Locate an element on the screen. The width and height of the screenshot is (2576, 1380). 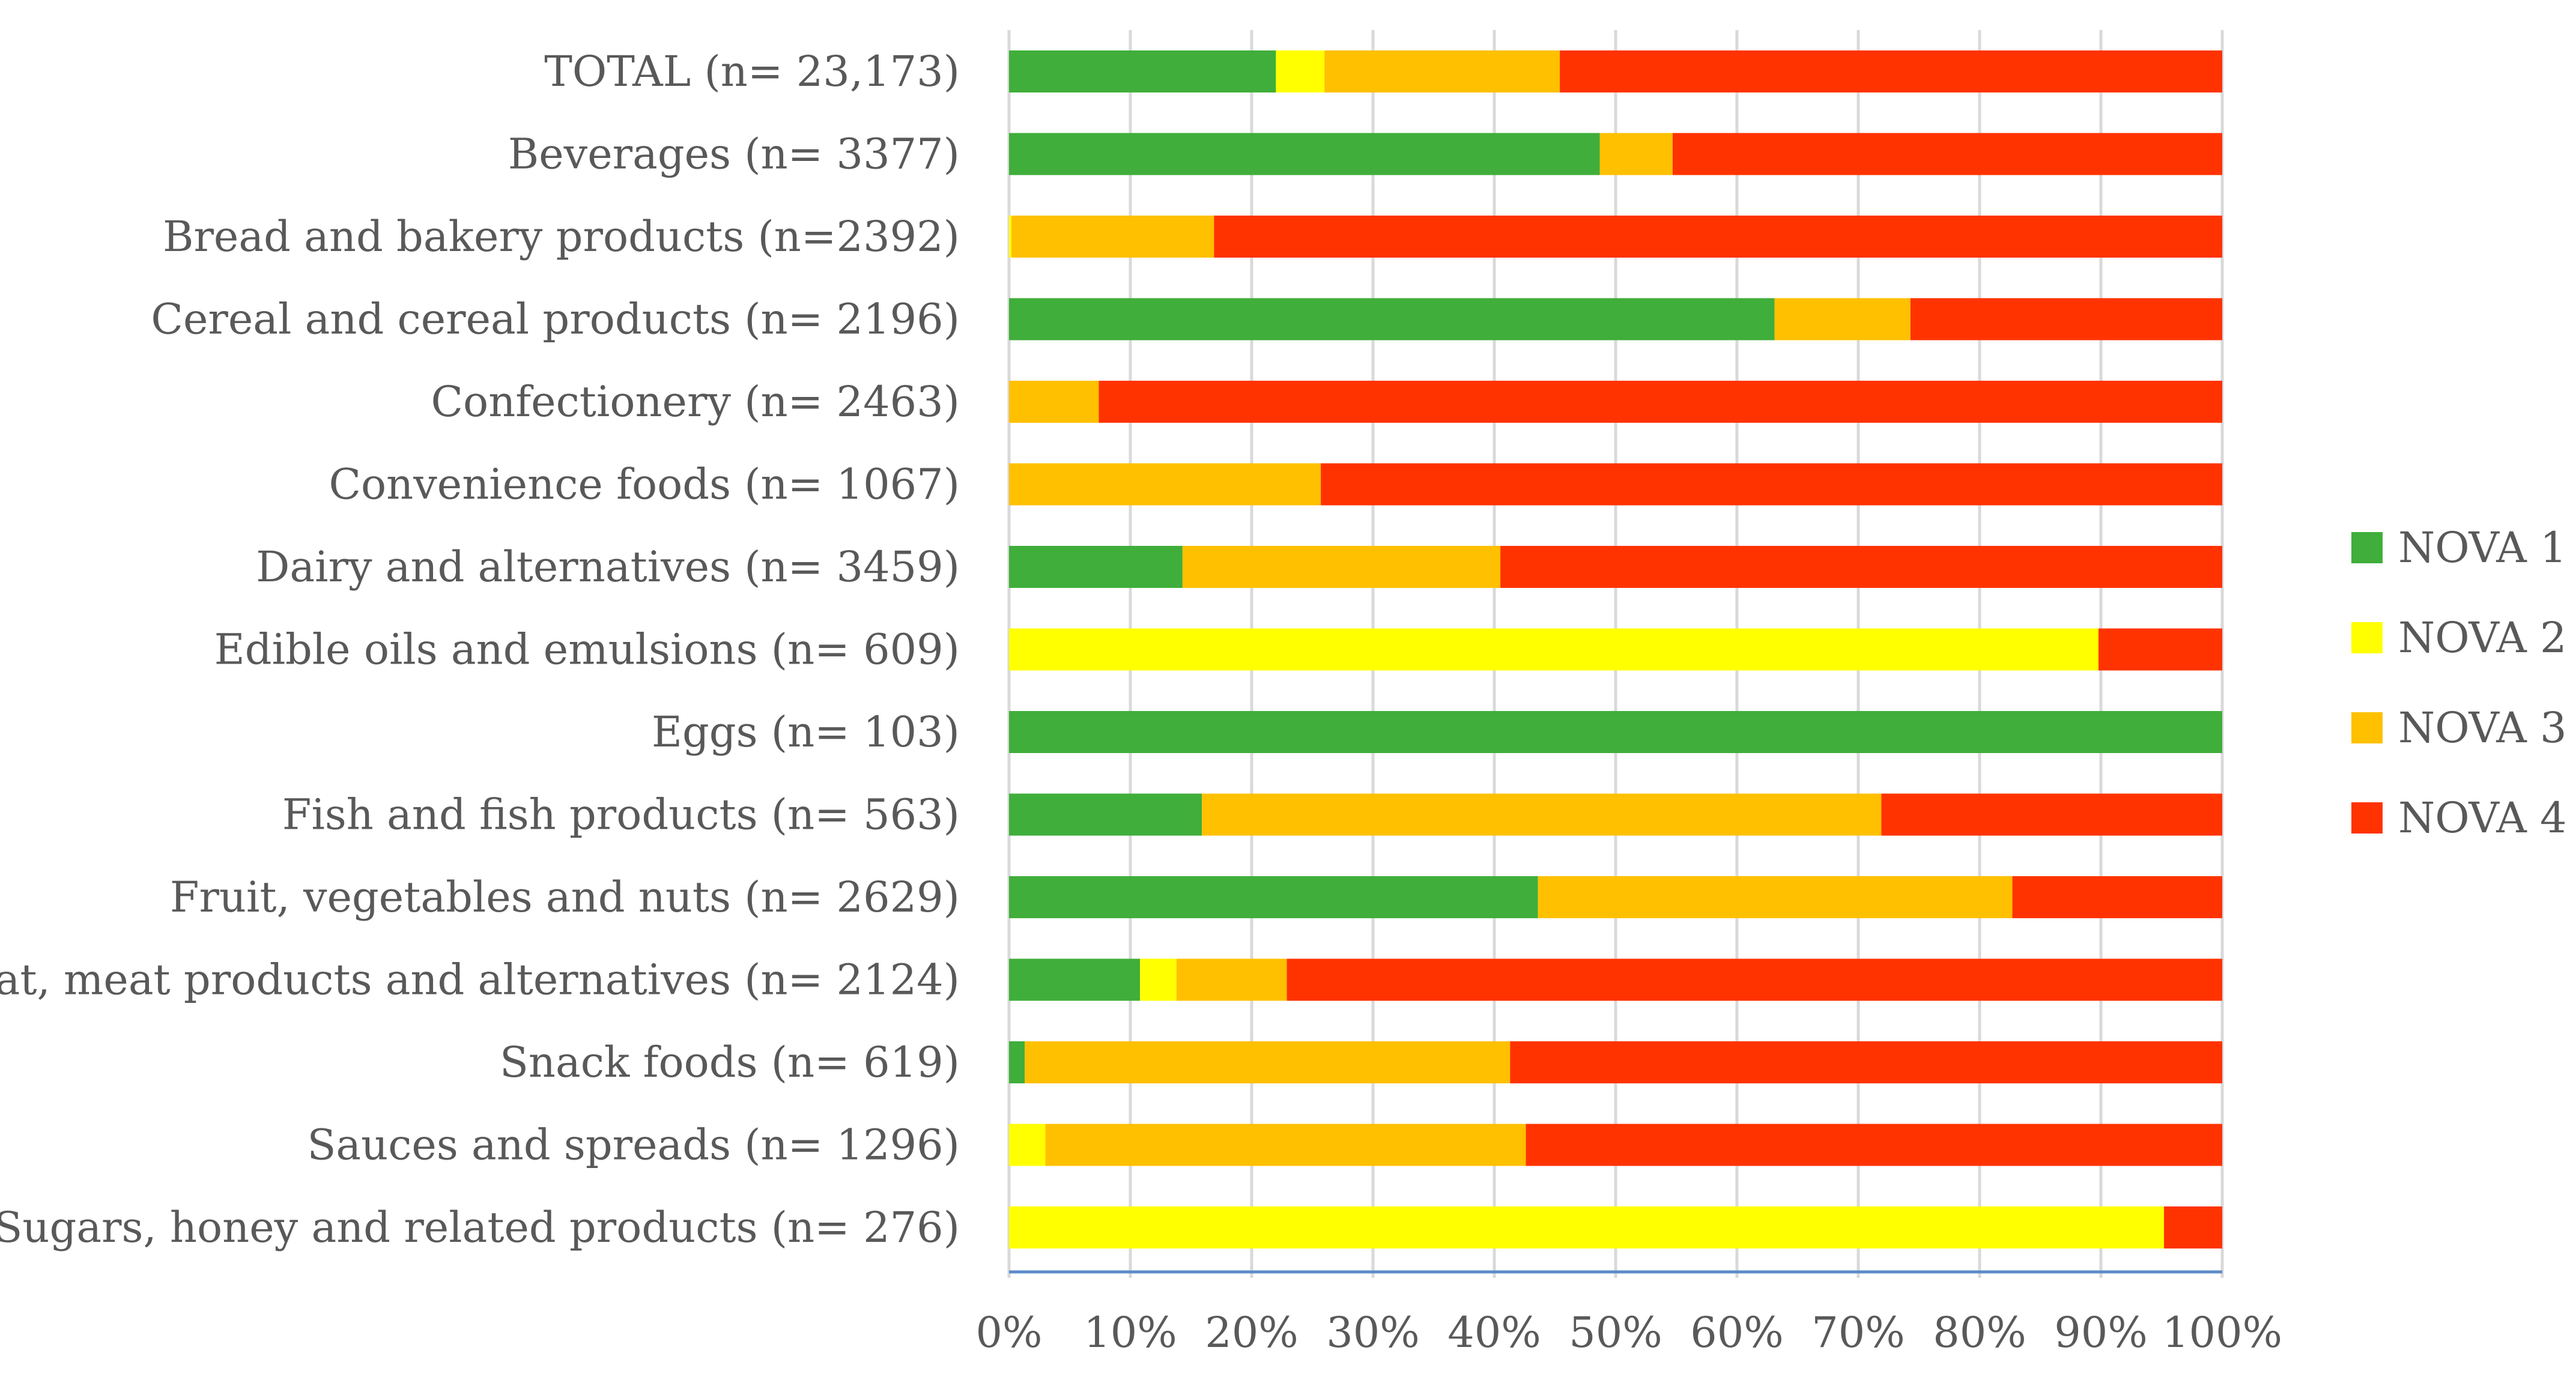
x-tick-label: 50% is located at coordinates (1615, 1332).